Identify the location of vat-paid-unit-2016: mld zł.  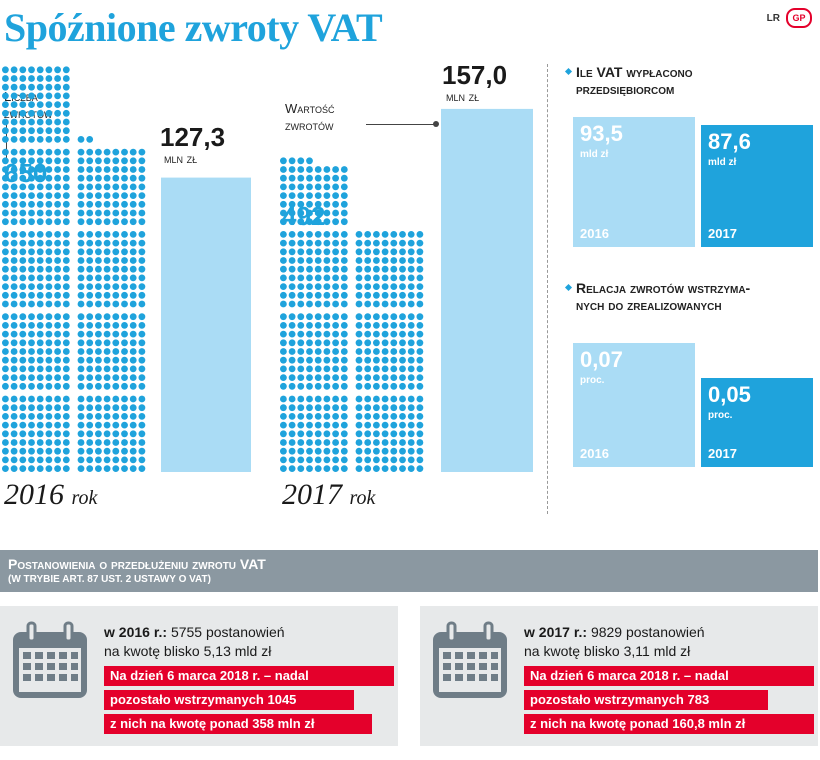
(594, 154).